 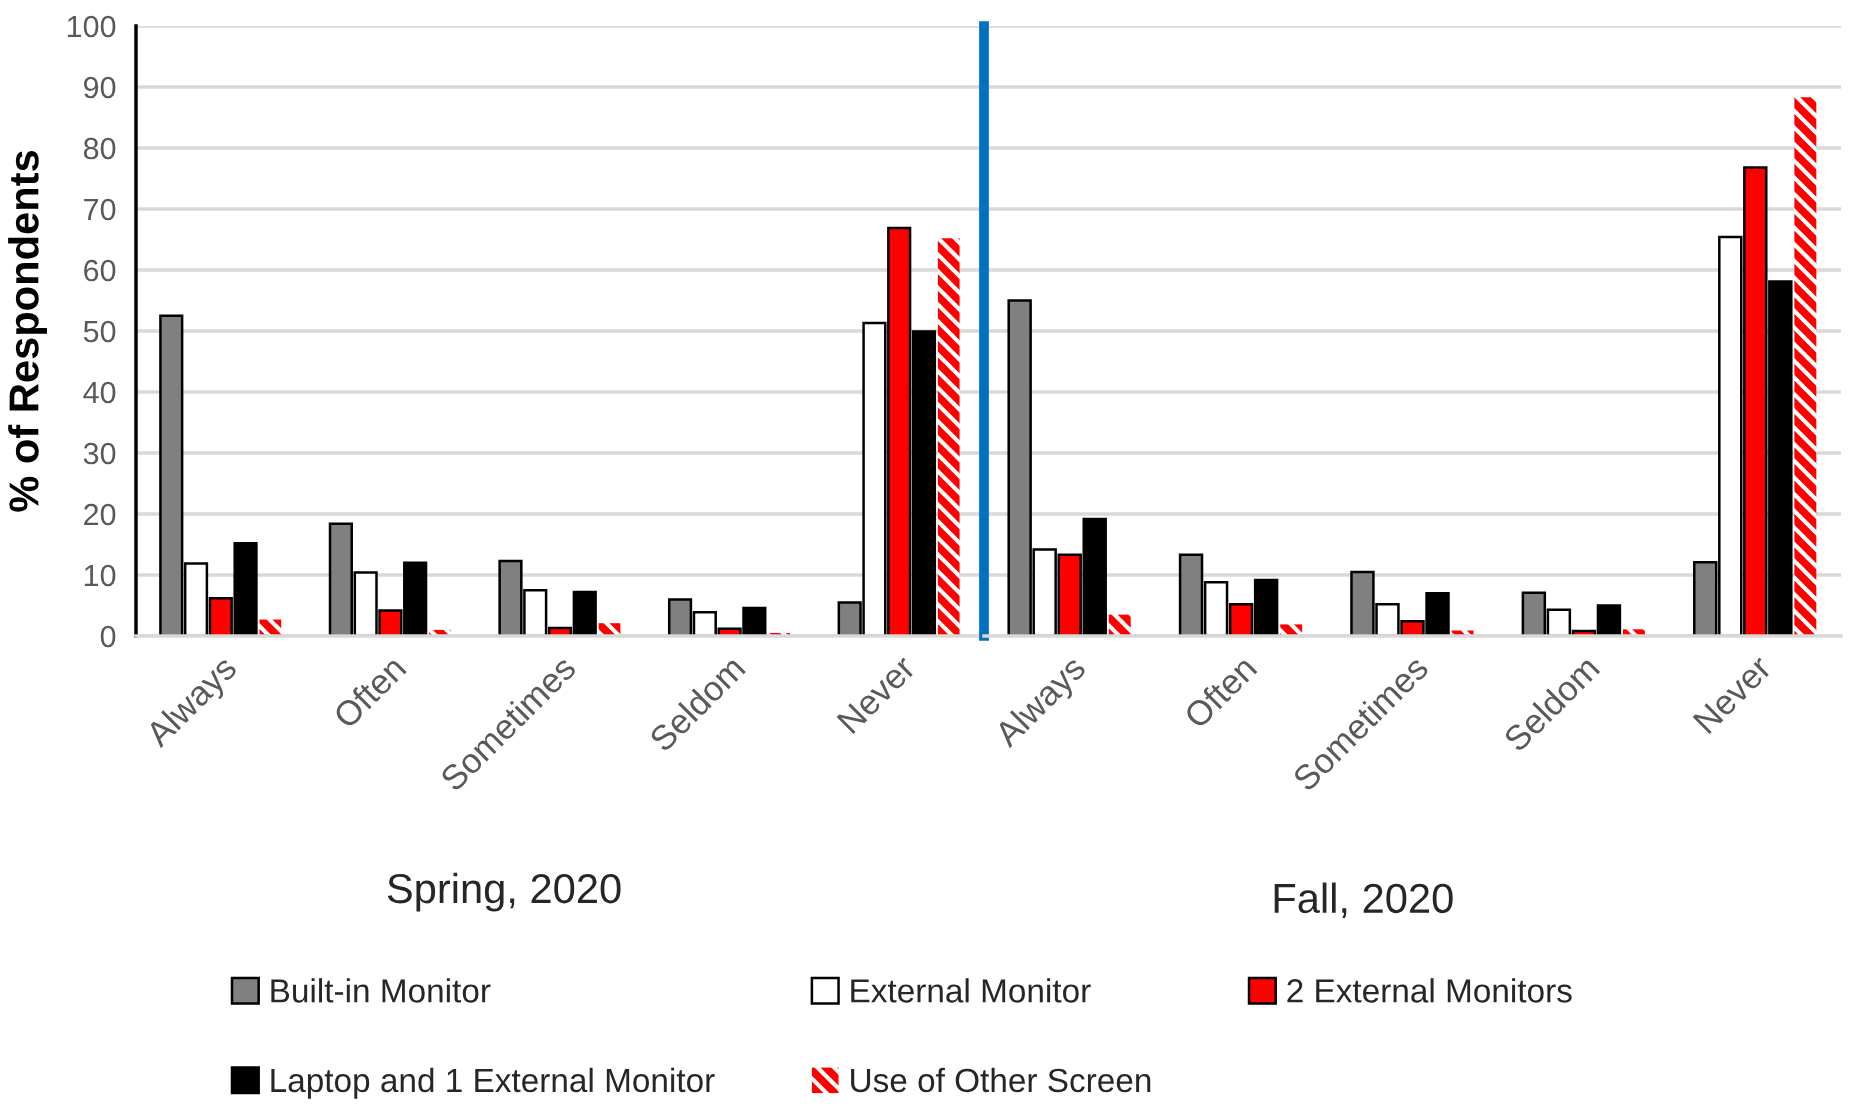 What do you see at coordinates (971, 990) in the screenshot?
I see `legend-label: External Monitor` at bounding box center [971, 990].